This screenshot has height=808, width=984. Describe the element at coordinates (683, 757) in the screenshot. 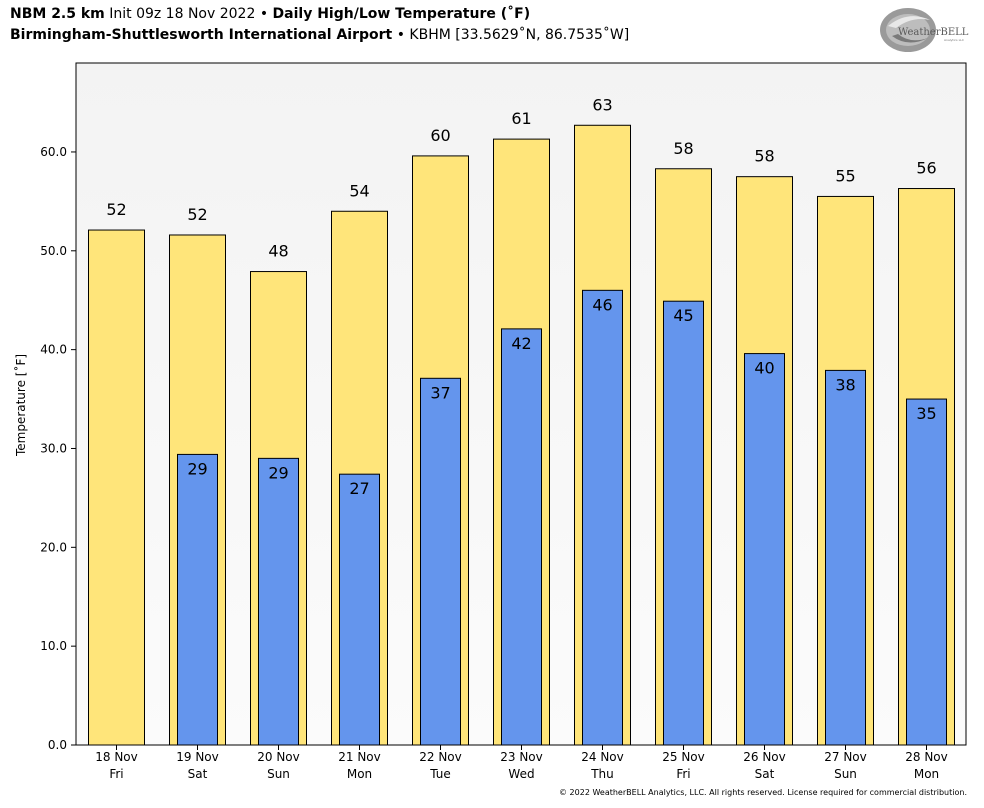

I see `x-tick-date: 25 Nov` at that location.